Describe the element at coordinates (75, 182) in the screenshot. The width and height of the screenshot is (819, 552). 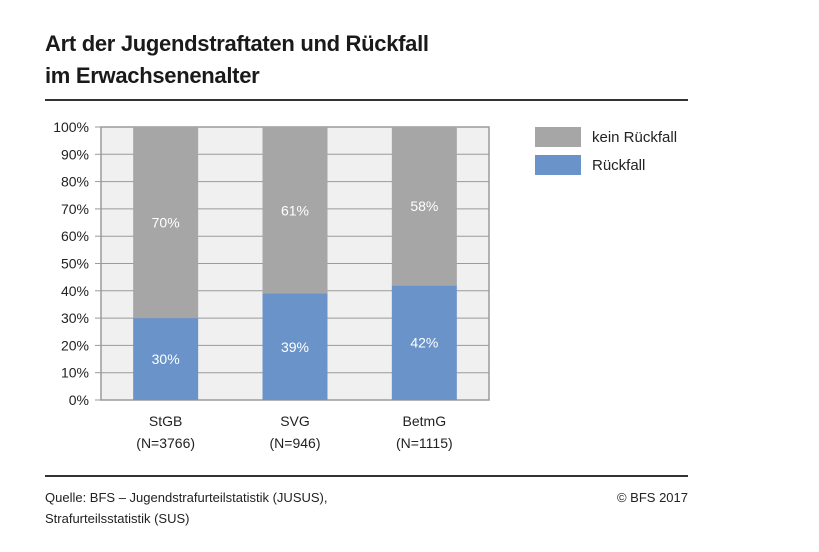
I see `y-tick-label: 80%` at that location.